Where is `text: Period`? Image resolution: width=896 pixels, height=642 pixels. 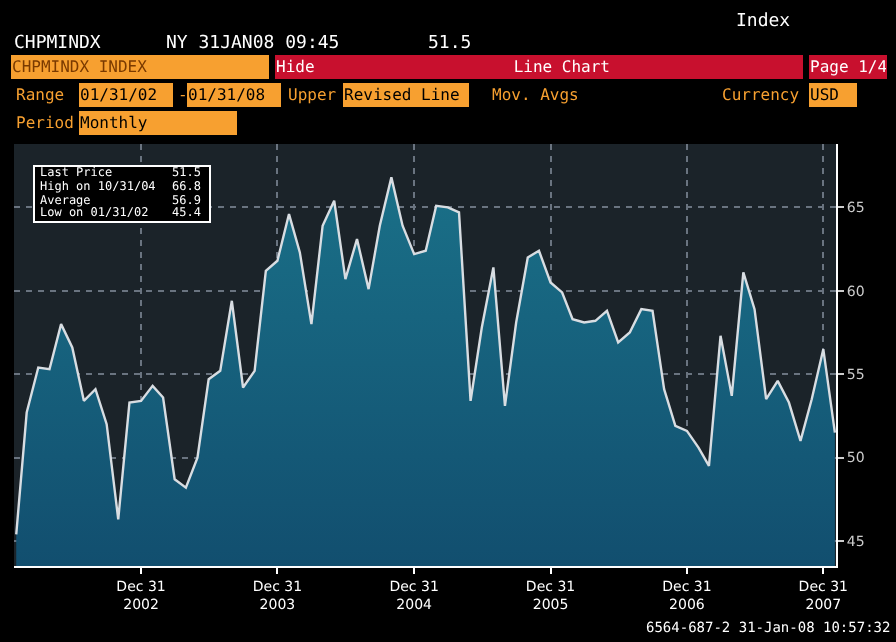
text: Period is located at coordinates (45, 123).